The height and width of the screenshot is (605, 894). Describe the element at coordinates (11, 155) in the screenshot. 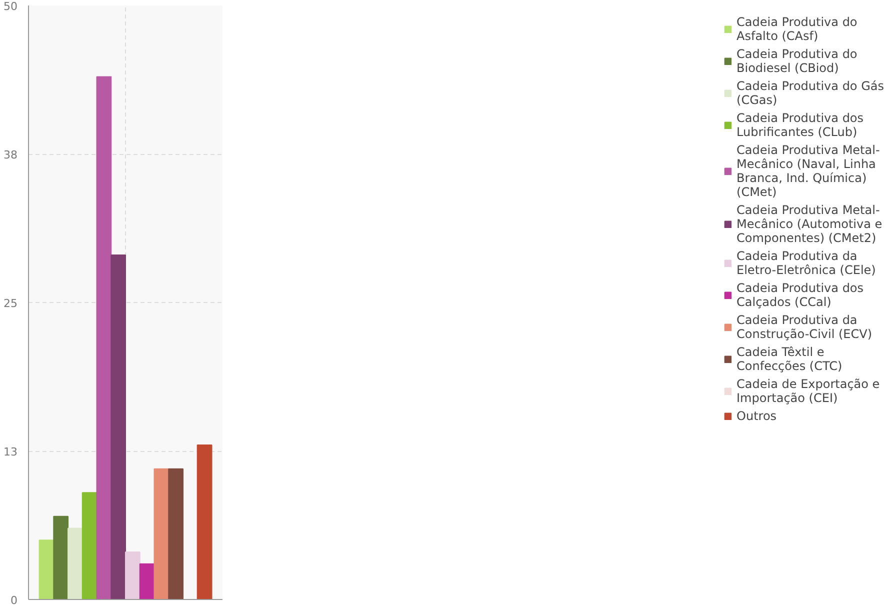

I see `y-tick-label: 38` at that location.